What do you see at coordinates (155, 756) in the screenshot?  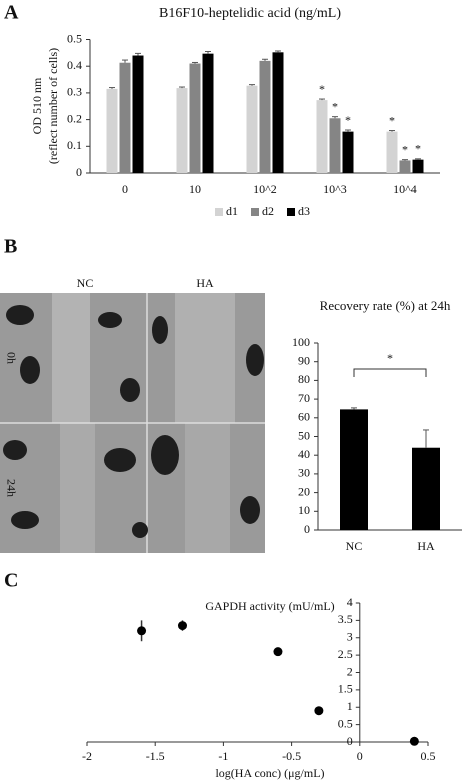 I see `x-tick-label: -1.5` at bounding box center [155, 756].